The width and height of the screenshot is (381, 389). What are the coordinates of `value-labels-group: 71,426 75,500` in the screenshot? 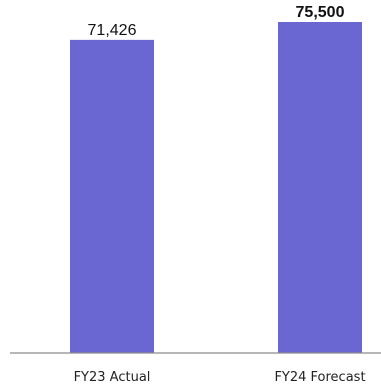 It's located at (216, 21).